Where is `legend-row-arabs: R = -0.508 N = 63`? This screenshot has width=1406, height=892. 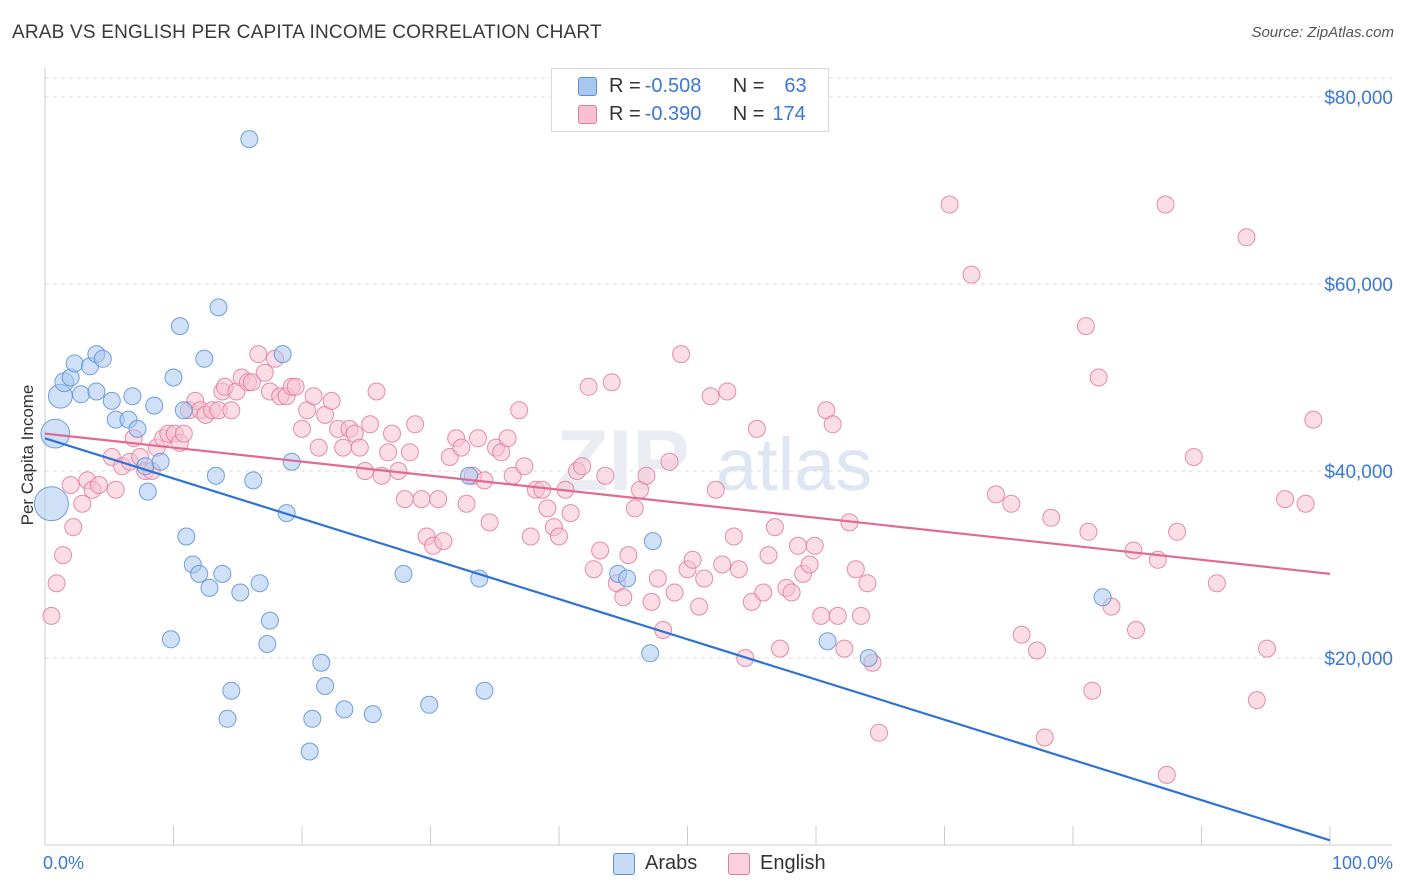 legend-row-arabs: R = -0.508 N = 63 is located at coordinates (679, 86).